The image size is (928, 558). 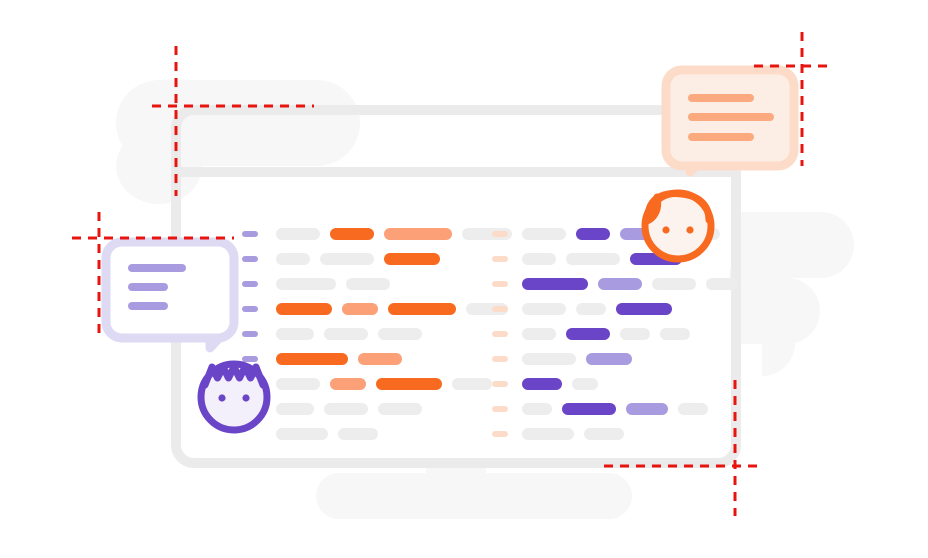 I want to click on content-column-right-row-9-bullet, so click(x=500, y=434).